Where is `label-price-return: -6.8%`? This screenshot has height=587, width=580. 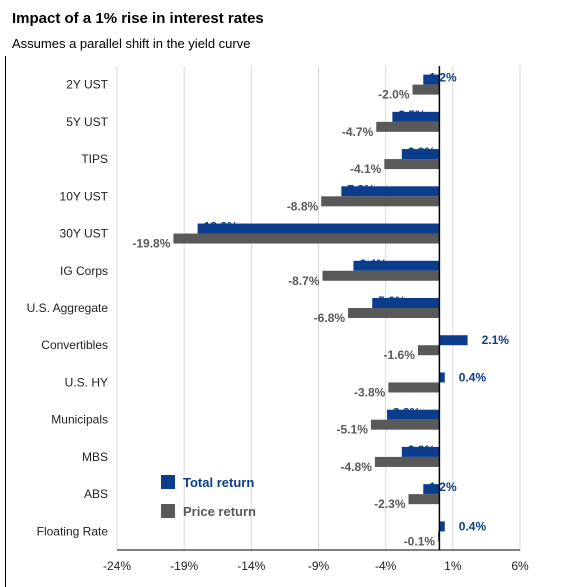 label-price-return: -6.8% is located at coordinates (330, 318).